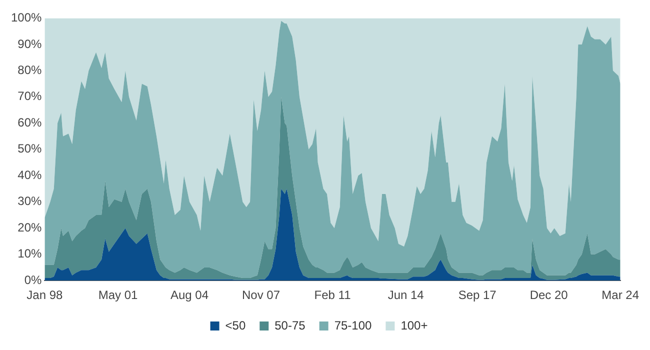  Describe the element at coordinates (30, 201) in the screenshot. I see `y-tick-label: 30%` at that location.